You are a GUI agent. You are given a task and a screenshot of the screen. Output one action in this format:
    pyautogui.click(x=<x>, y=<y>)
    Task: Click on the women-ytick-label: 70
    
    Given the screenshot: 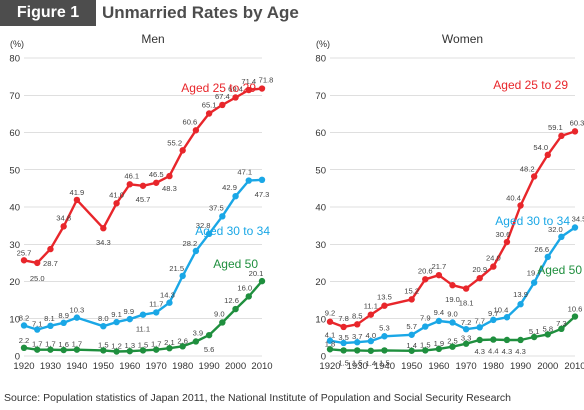 What is the action you would take?
    pyautogui.click(x=320, y=96)
    